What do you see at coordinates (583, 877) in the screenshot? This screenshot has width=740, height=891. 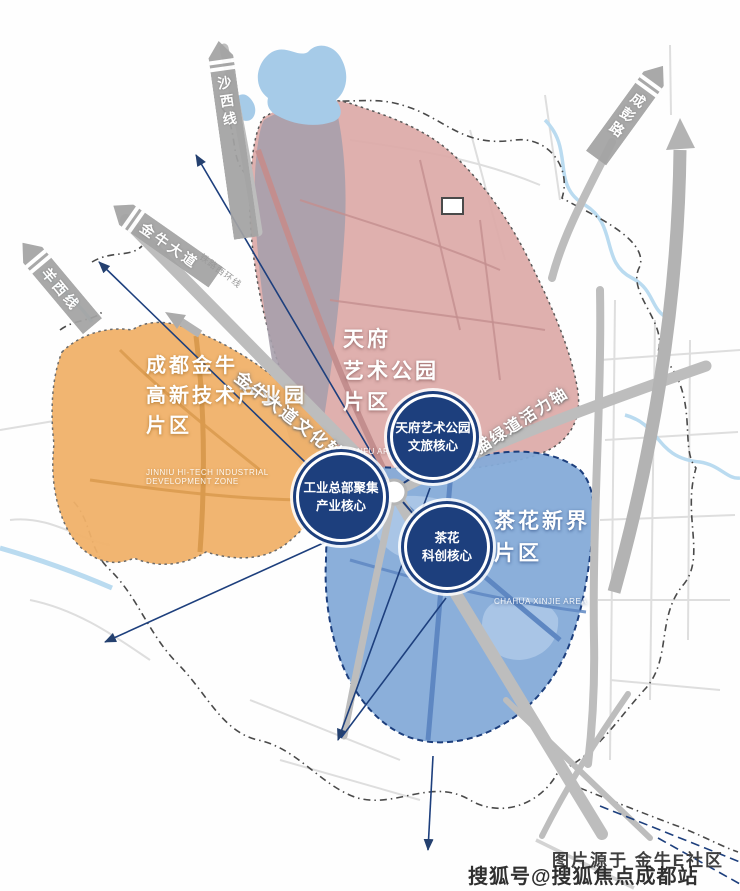 I see `sohu-watermark: 搜狐号@搜狐焦点成都站` at bounding box center [583, 877].